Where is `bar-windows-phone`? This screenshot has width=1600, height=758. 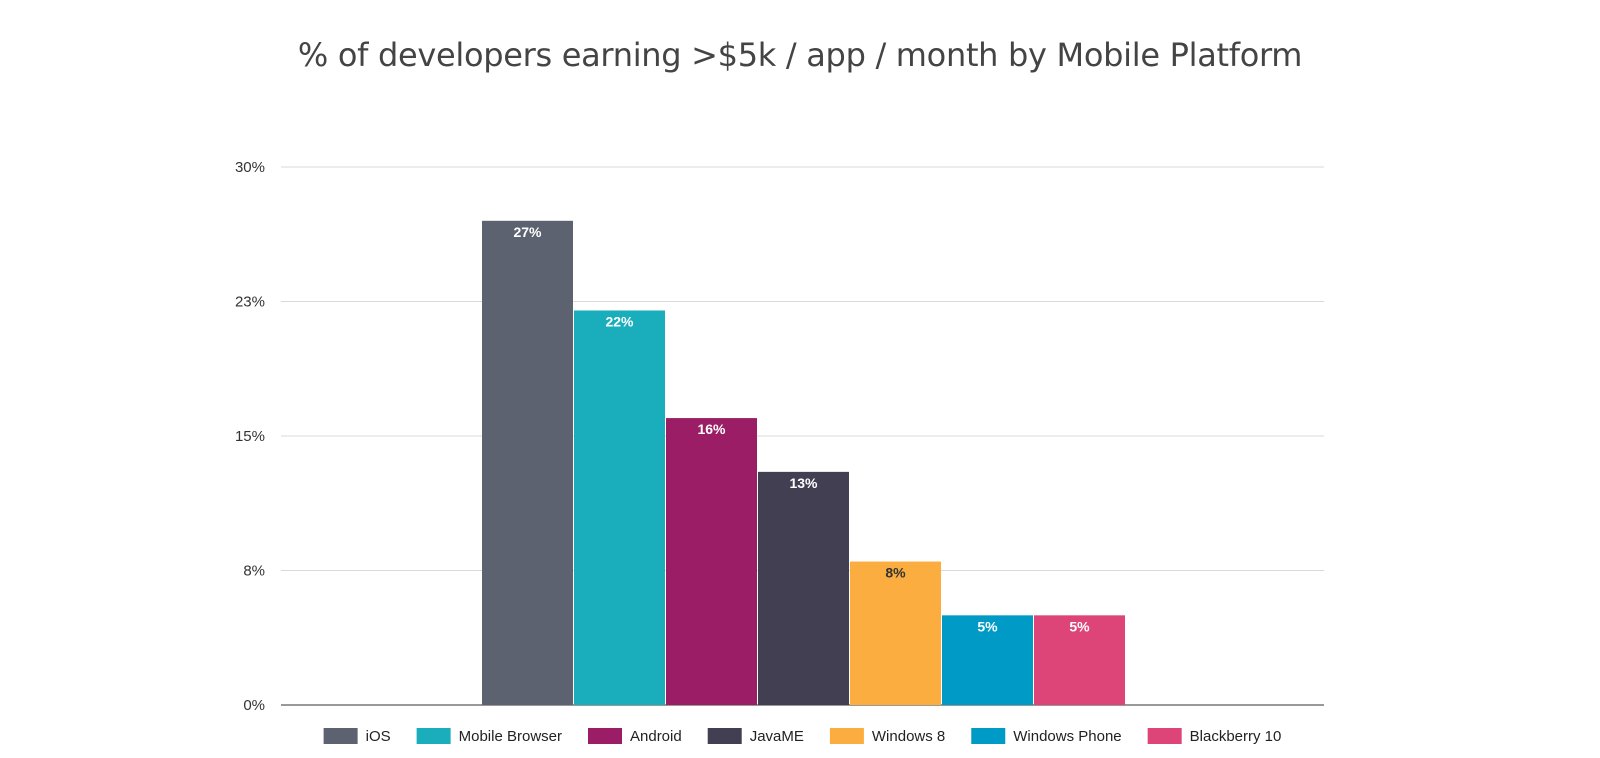
bar-windows-phone is located at coordinates (987, 660).